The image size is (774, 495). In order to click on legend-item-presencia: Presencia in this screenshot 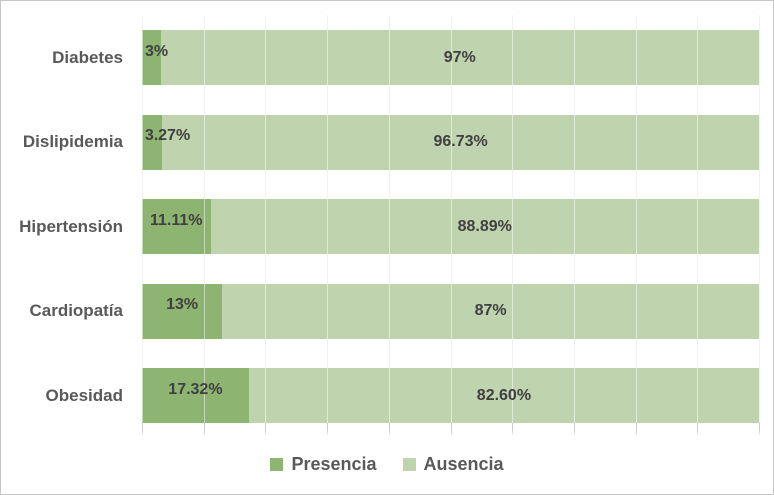, I will do `click(323, 464)`.